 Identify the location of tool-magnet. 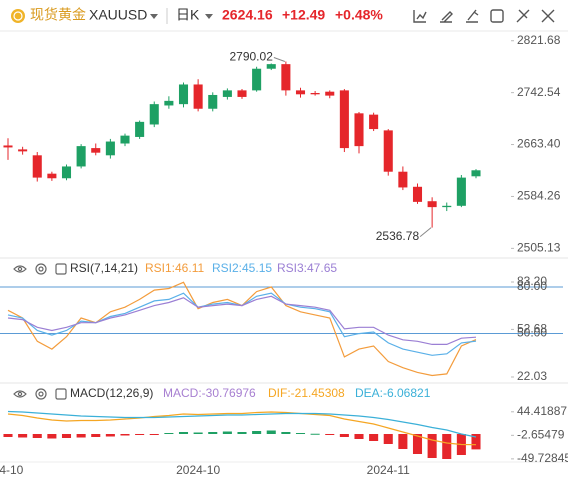
(523, 16).